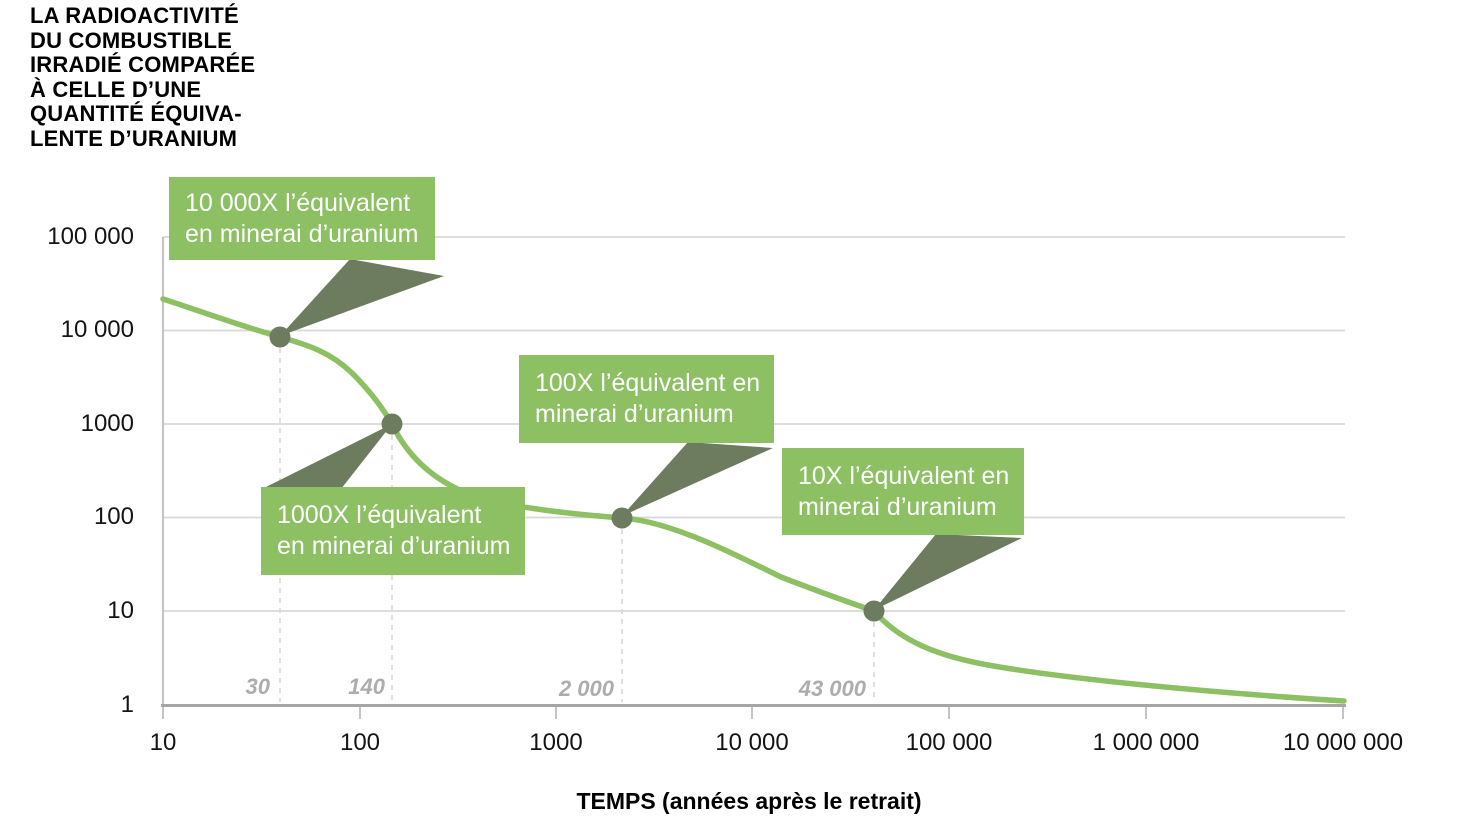  Describe the element at coordinates (127, 704) in the screenshot. I see `y-tick-label-1: 1` at that location.